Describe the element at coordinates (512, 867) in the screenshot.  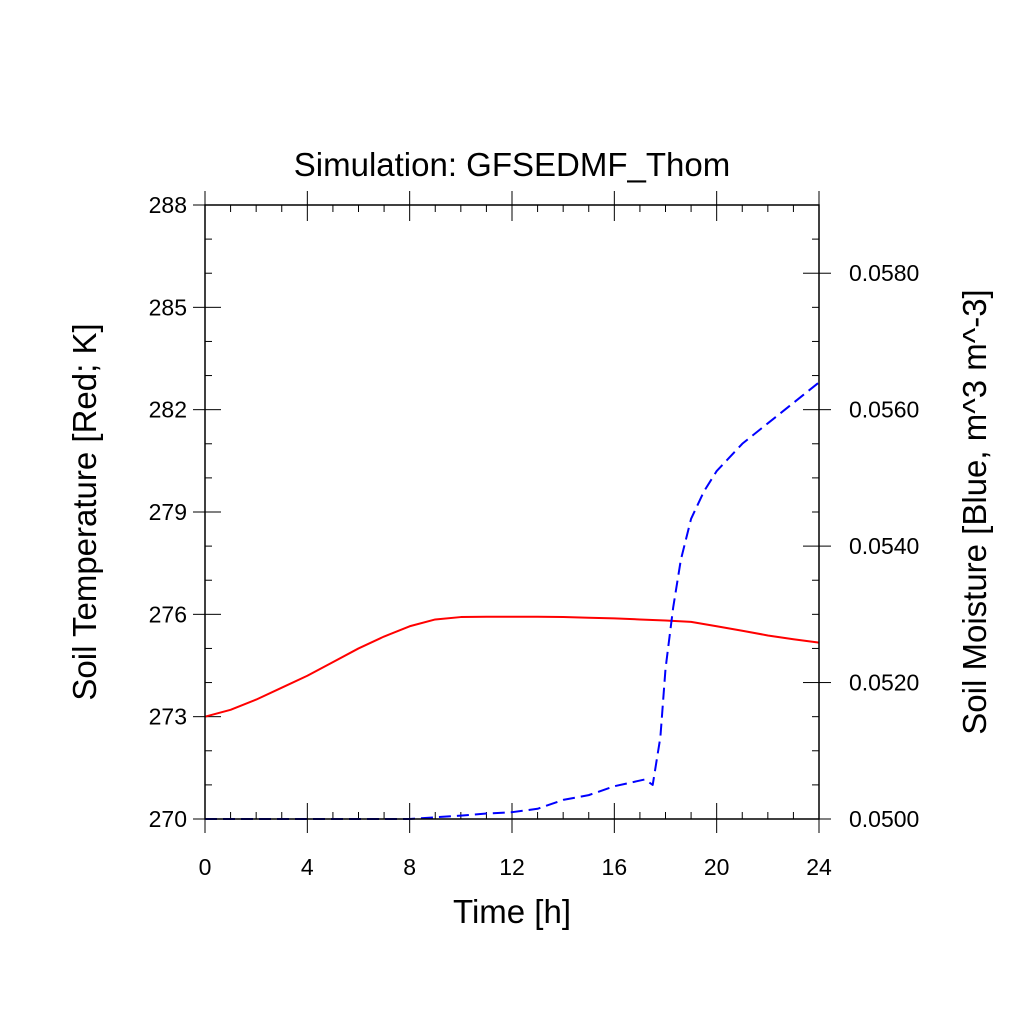
I see `x-tick-label: 12` at that location.